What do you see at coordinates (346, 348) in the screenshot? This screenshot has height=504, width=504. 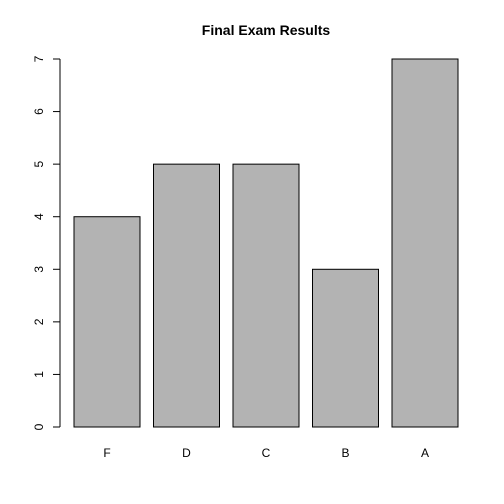 I see `bar-B` at bounding box center [346, 348].